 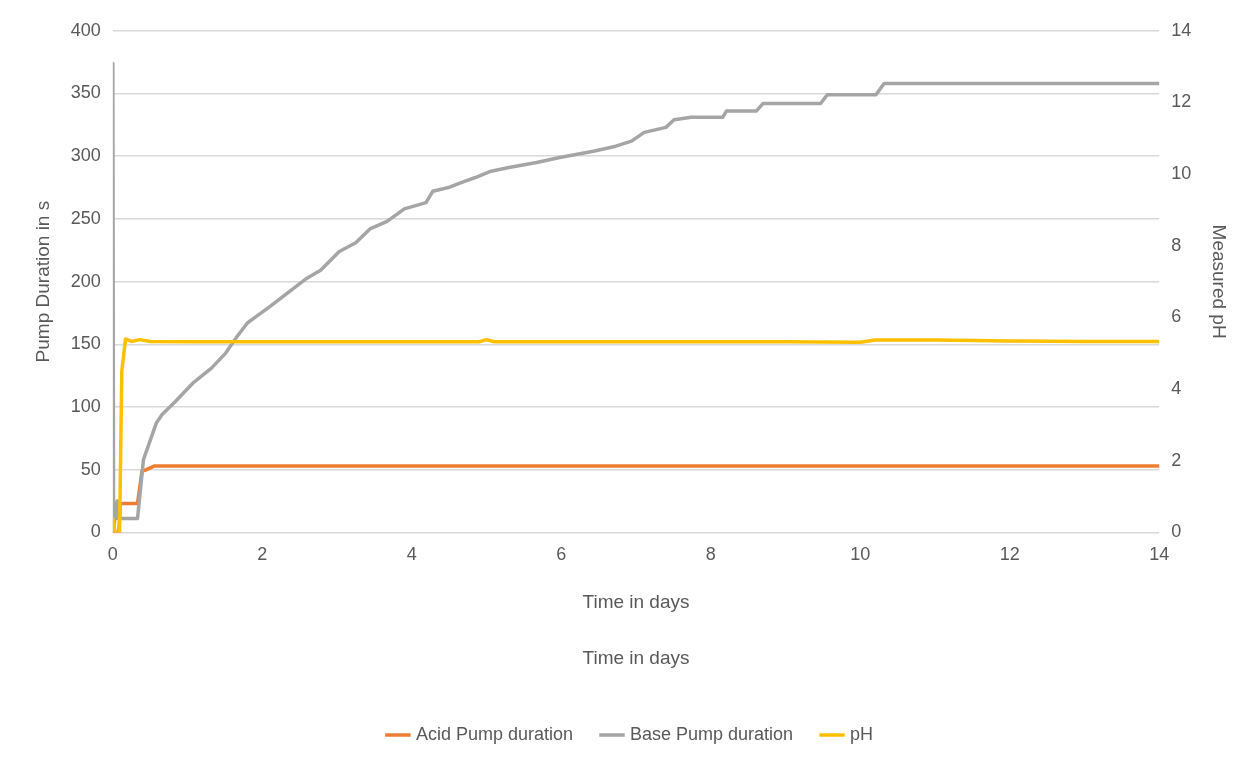 What do you see at coordinates (85, 280) in the screenshot?
I see `y-tick-label: 200` at bounding box center [85, 280].